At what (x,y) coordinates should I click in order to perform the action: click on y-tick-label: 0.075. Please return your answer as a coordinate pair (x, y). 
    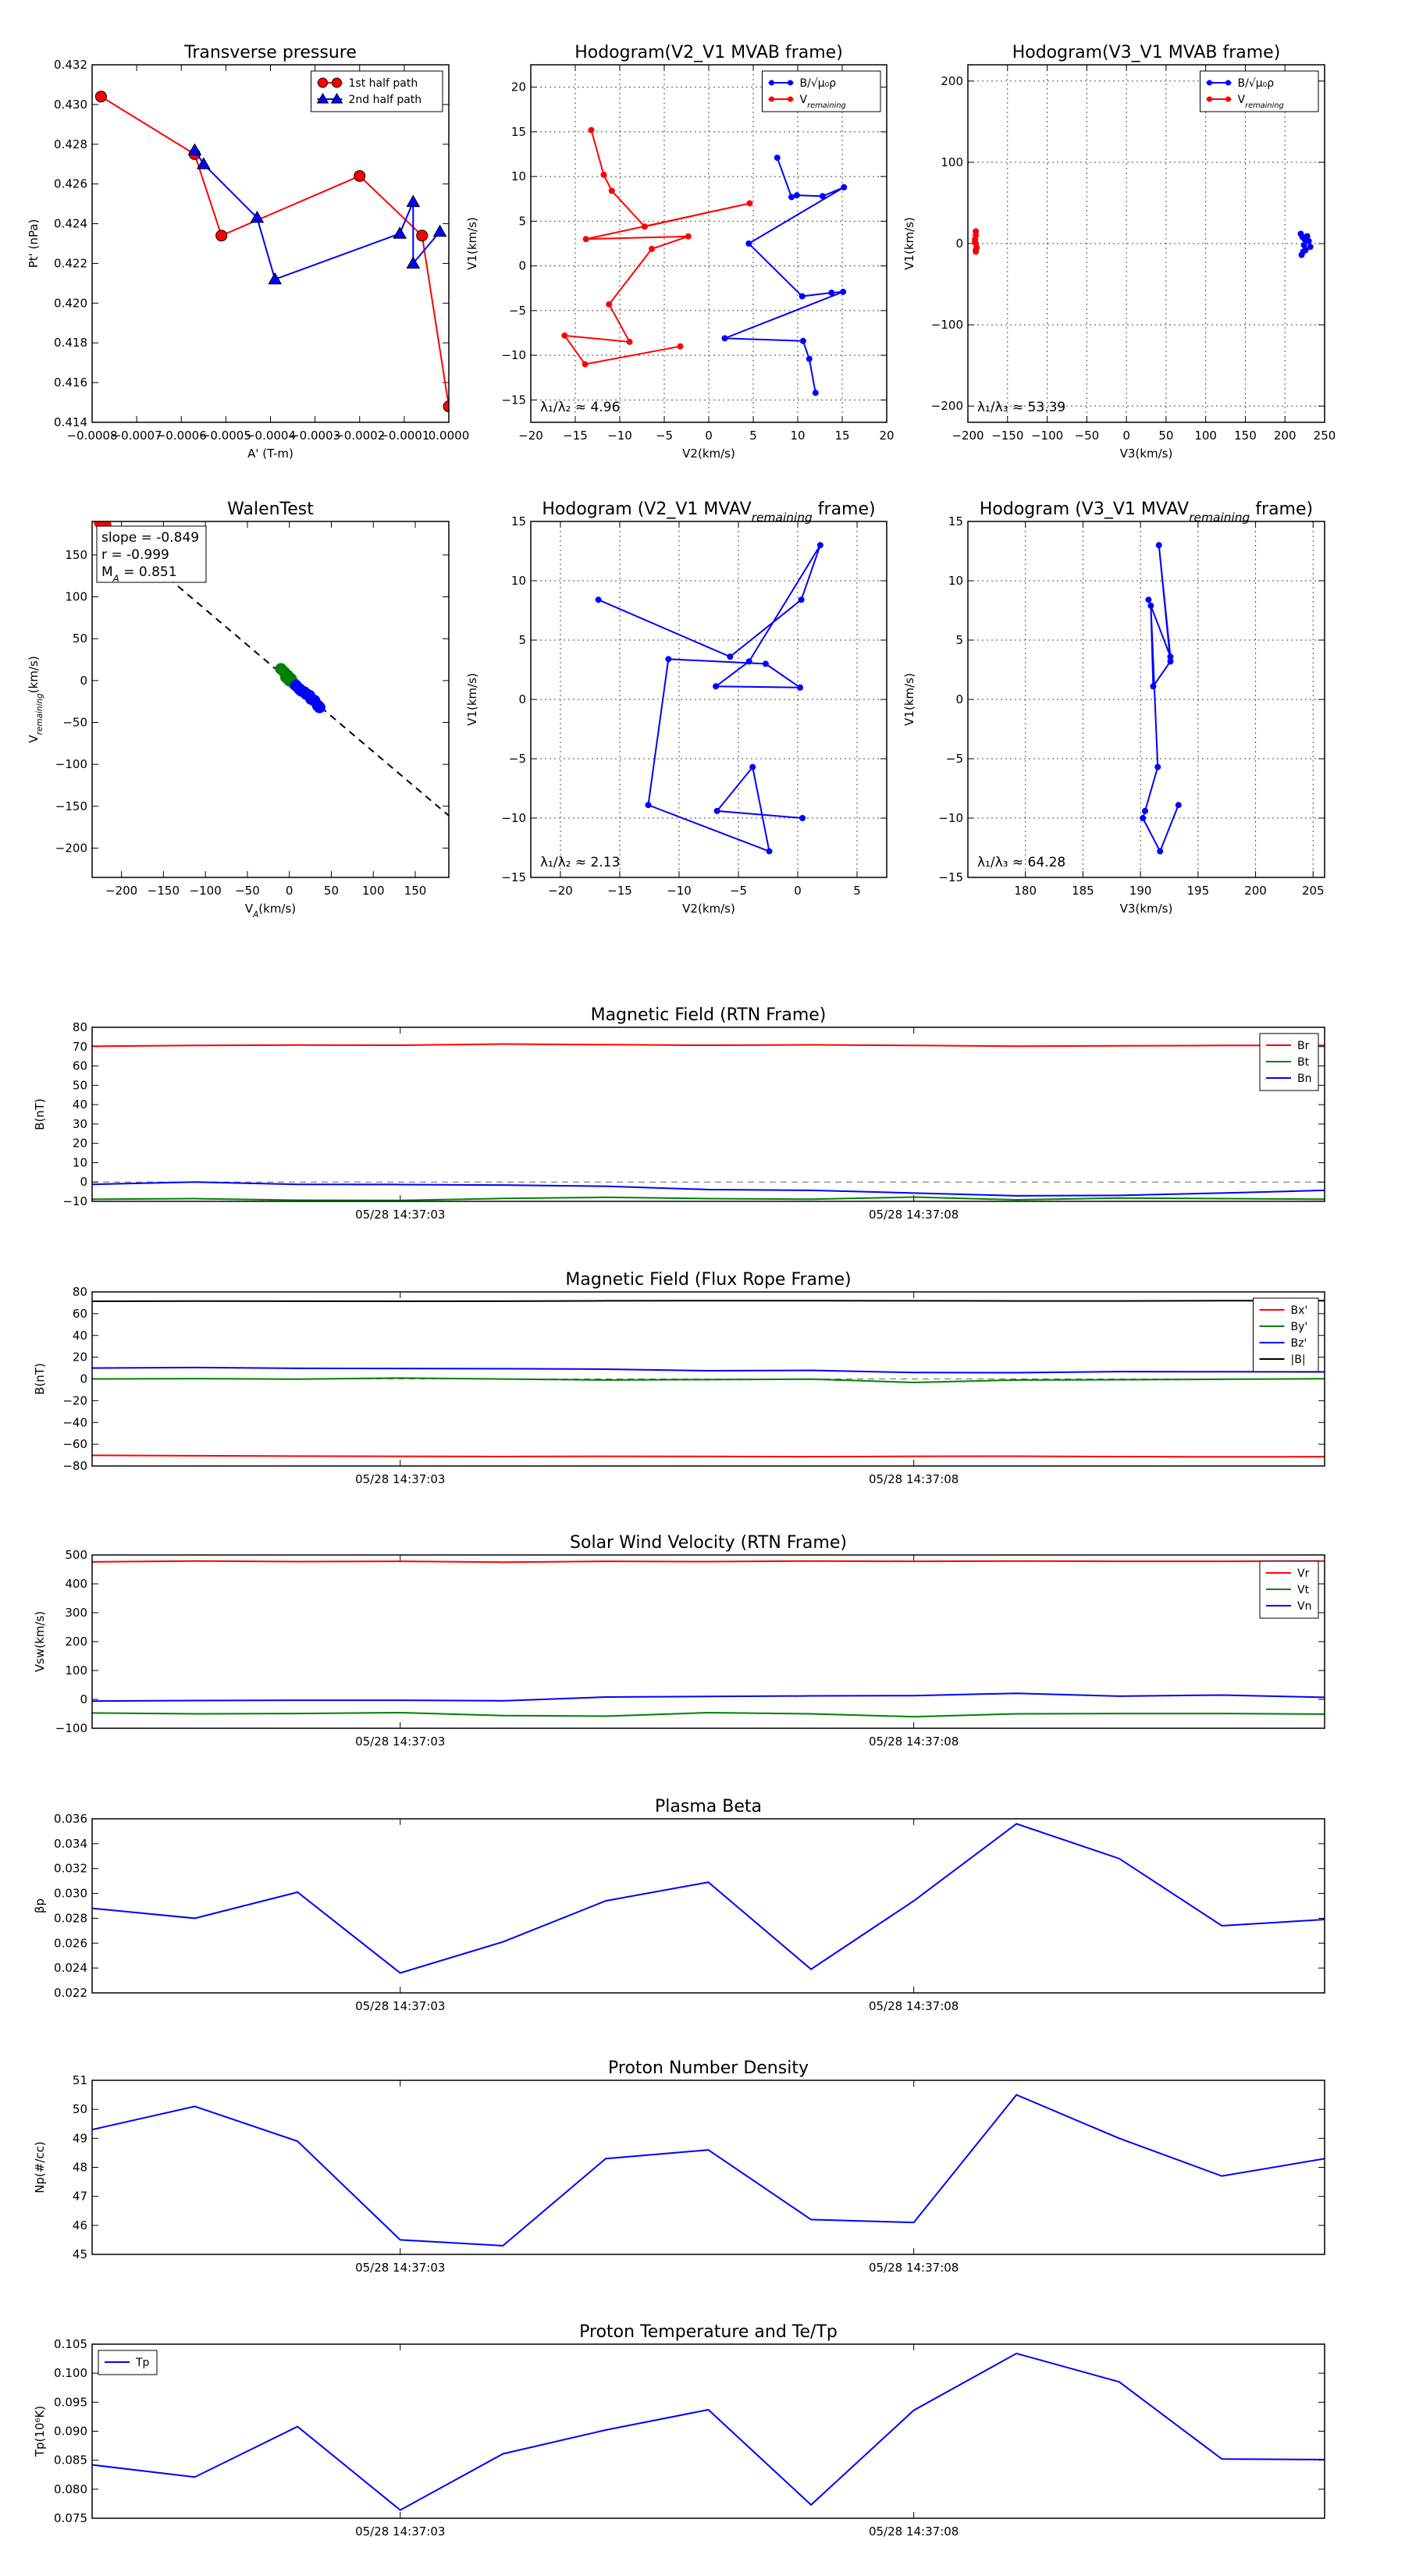
    Looking at the image, I should click on (71, 2518).